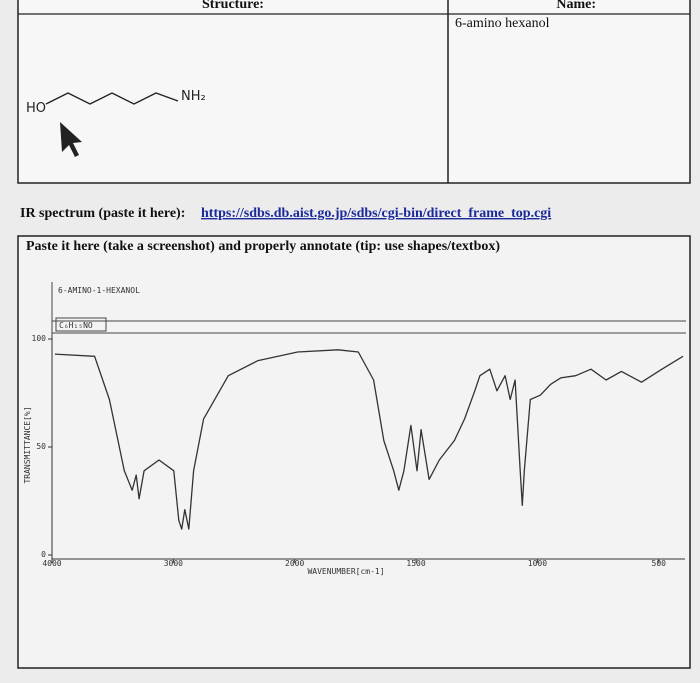 This screenshot has height=683, width=700. I want to click on y-tick-label: 100, so click(39, 338).